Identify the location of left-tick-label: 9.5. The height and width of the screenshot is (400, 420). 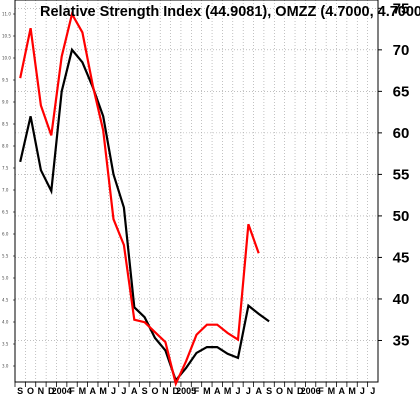
(5, 80).